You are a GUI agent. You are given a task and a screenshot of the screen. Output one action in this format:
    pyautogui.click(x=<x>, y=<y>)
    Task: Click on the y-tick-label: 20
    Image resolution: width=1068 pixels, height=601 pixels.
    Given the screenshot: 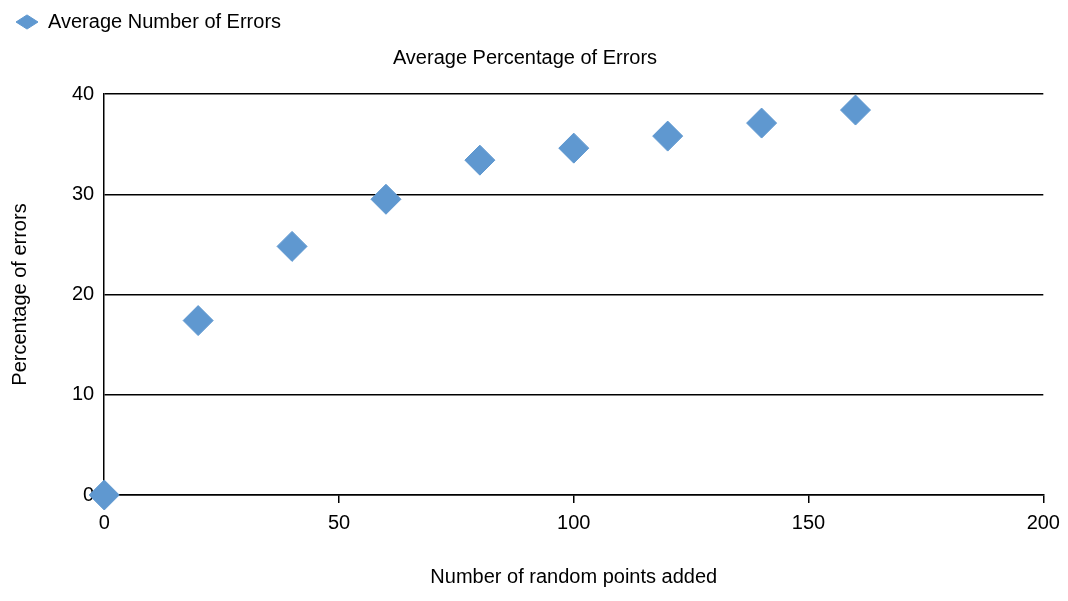 What is the action you would take?
    pyautogui.click(x=83, y=293)
    